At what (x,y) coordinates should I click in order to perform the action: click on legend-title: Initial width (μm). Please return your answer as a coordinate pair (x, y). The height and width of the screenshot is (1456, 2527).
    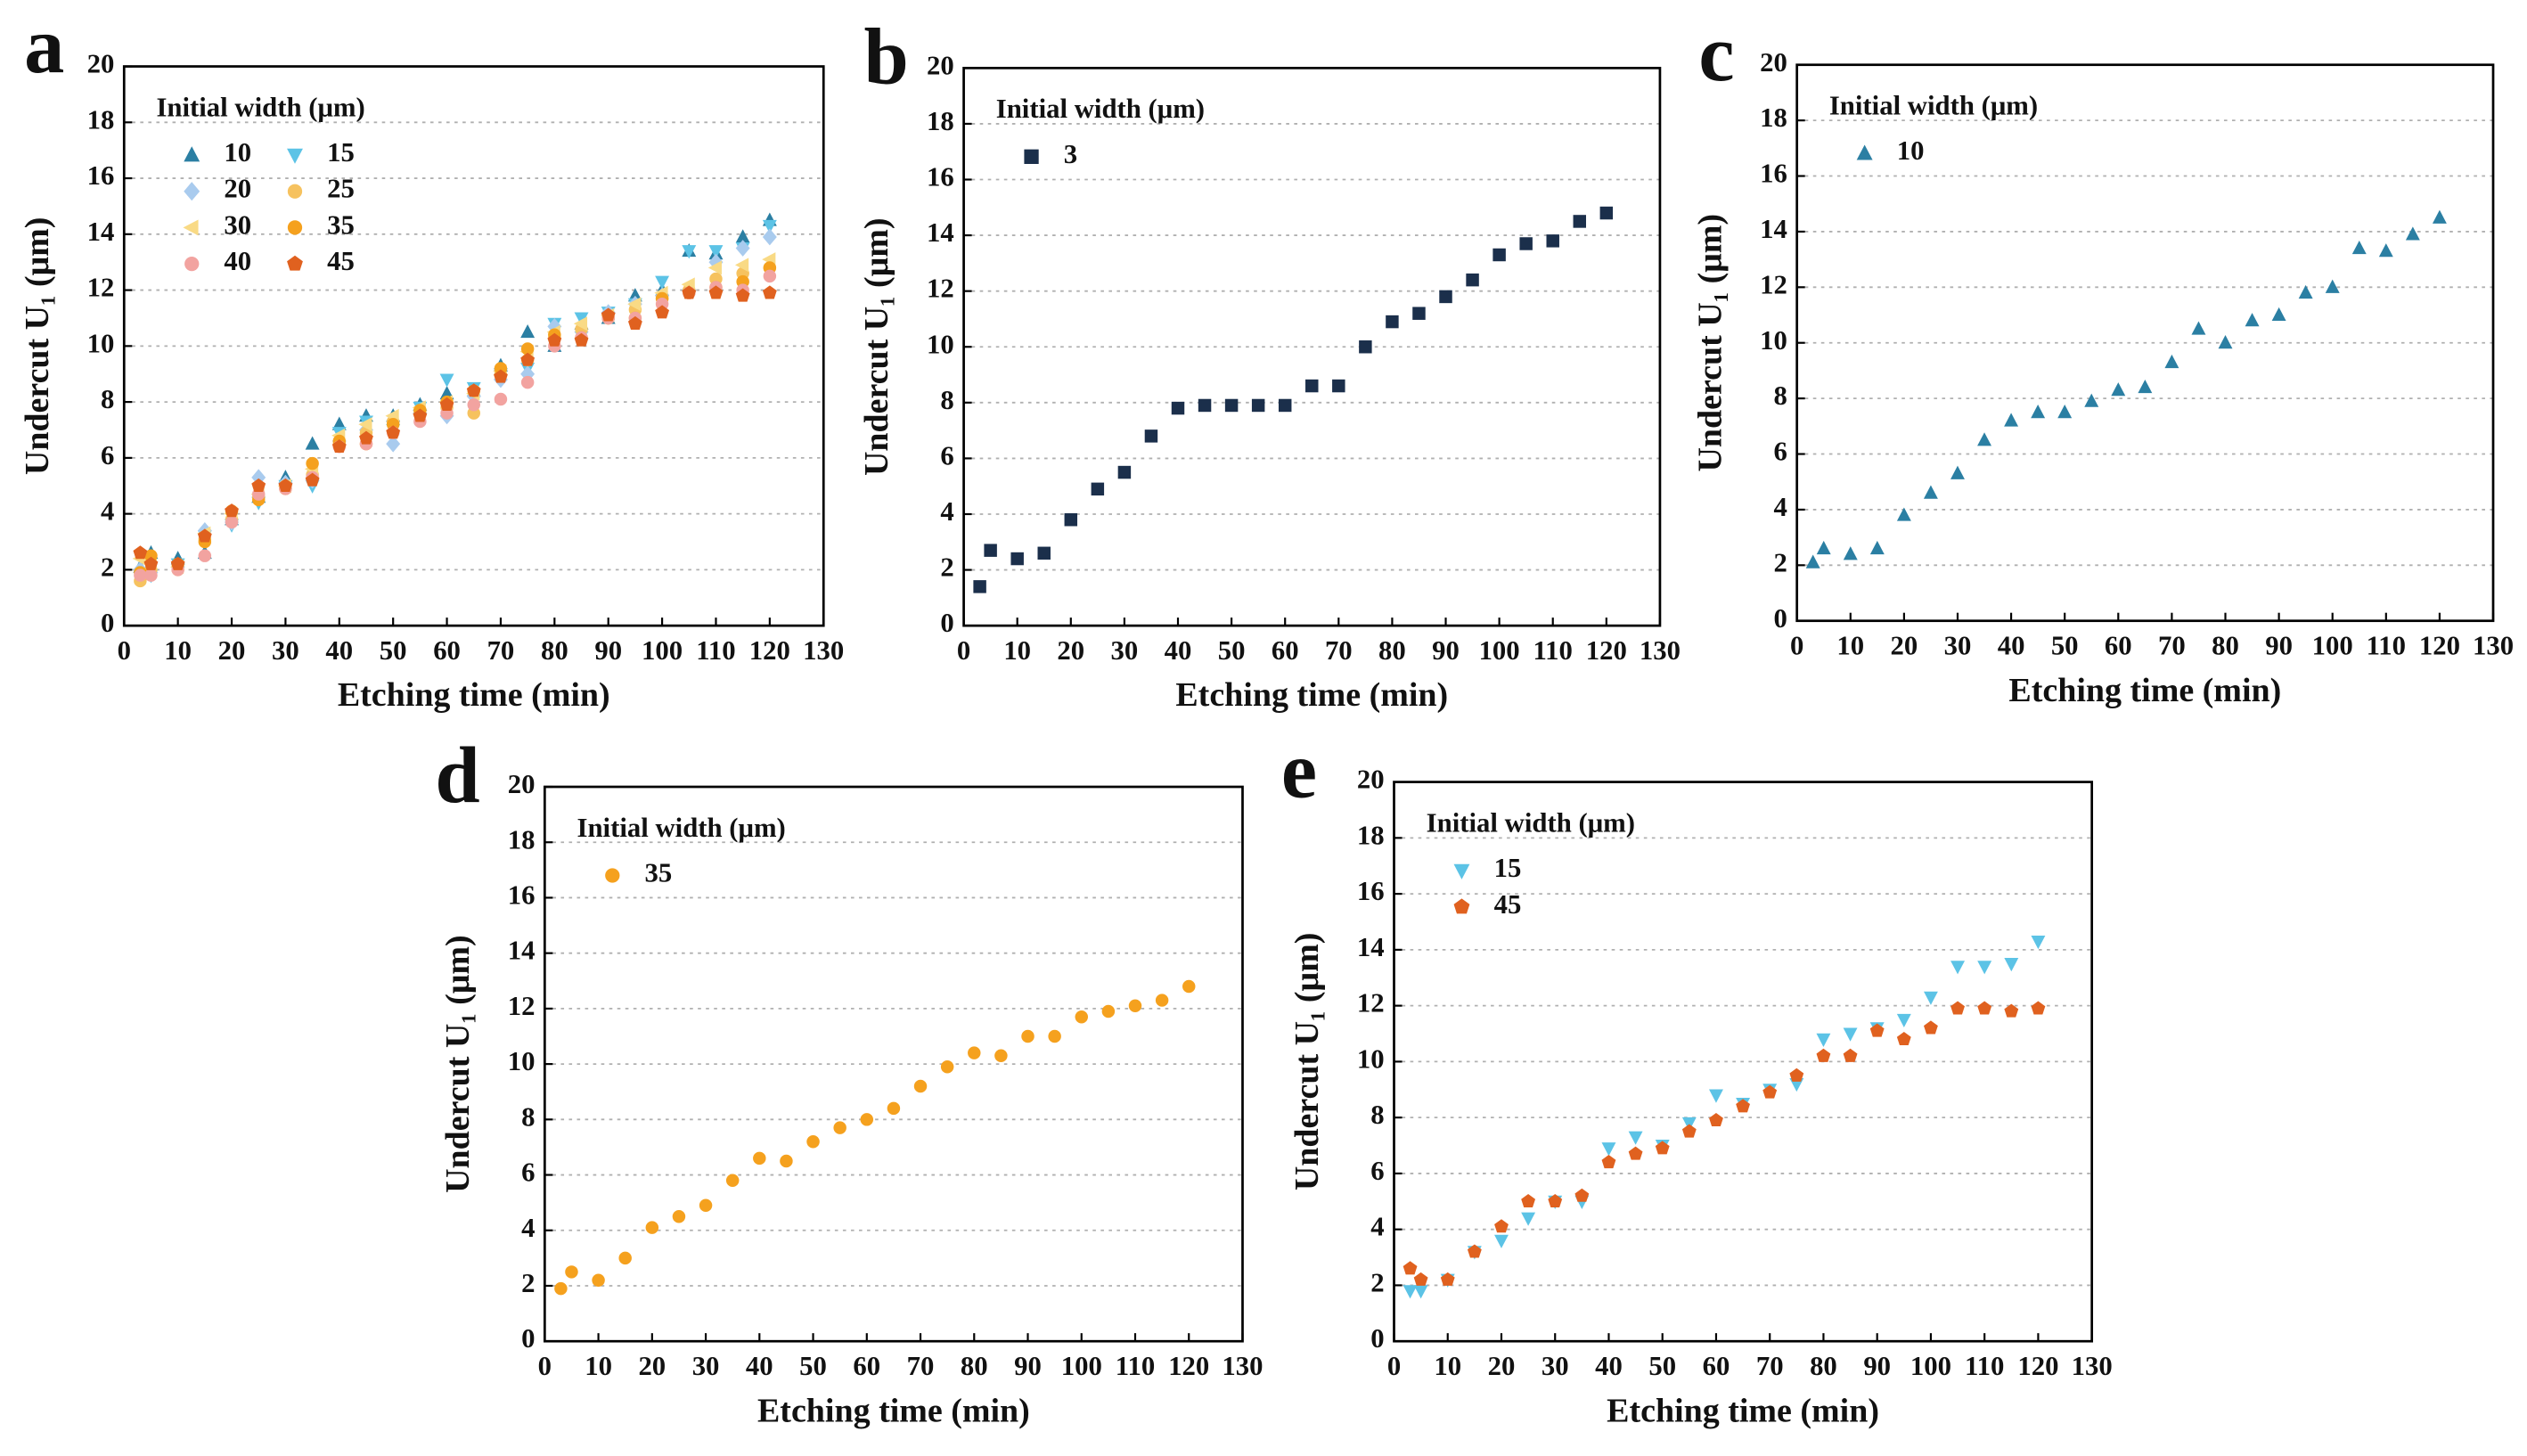
    Looking at the image, I should click on (681, 828).